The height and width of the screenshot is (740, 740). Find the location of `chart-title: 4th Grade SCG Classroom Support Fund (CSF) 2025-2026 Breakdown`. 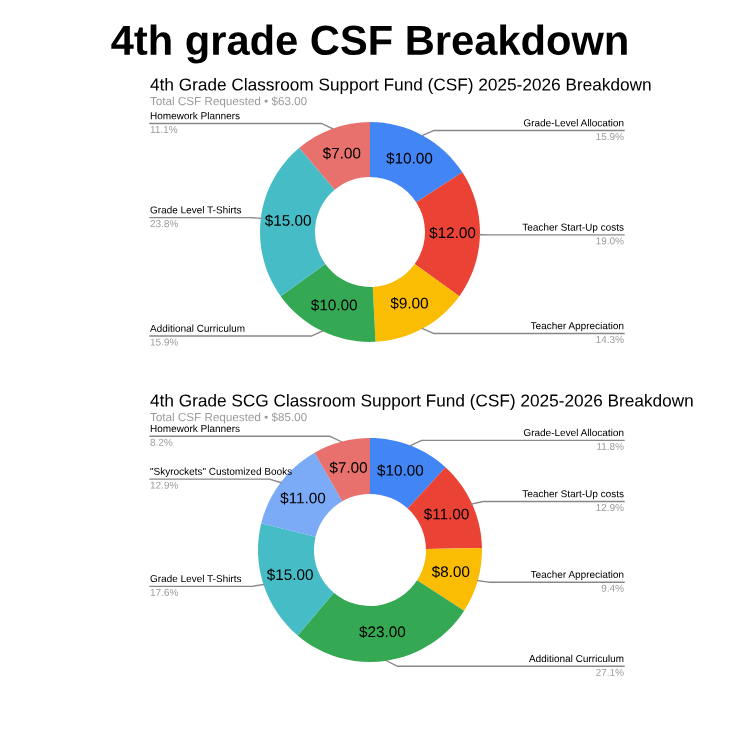

chart-title: 4th Grade SCG Classroom Support Fund (CSF) 2025-2026 Breakdown is located at coordinates (421, 402).